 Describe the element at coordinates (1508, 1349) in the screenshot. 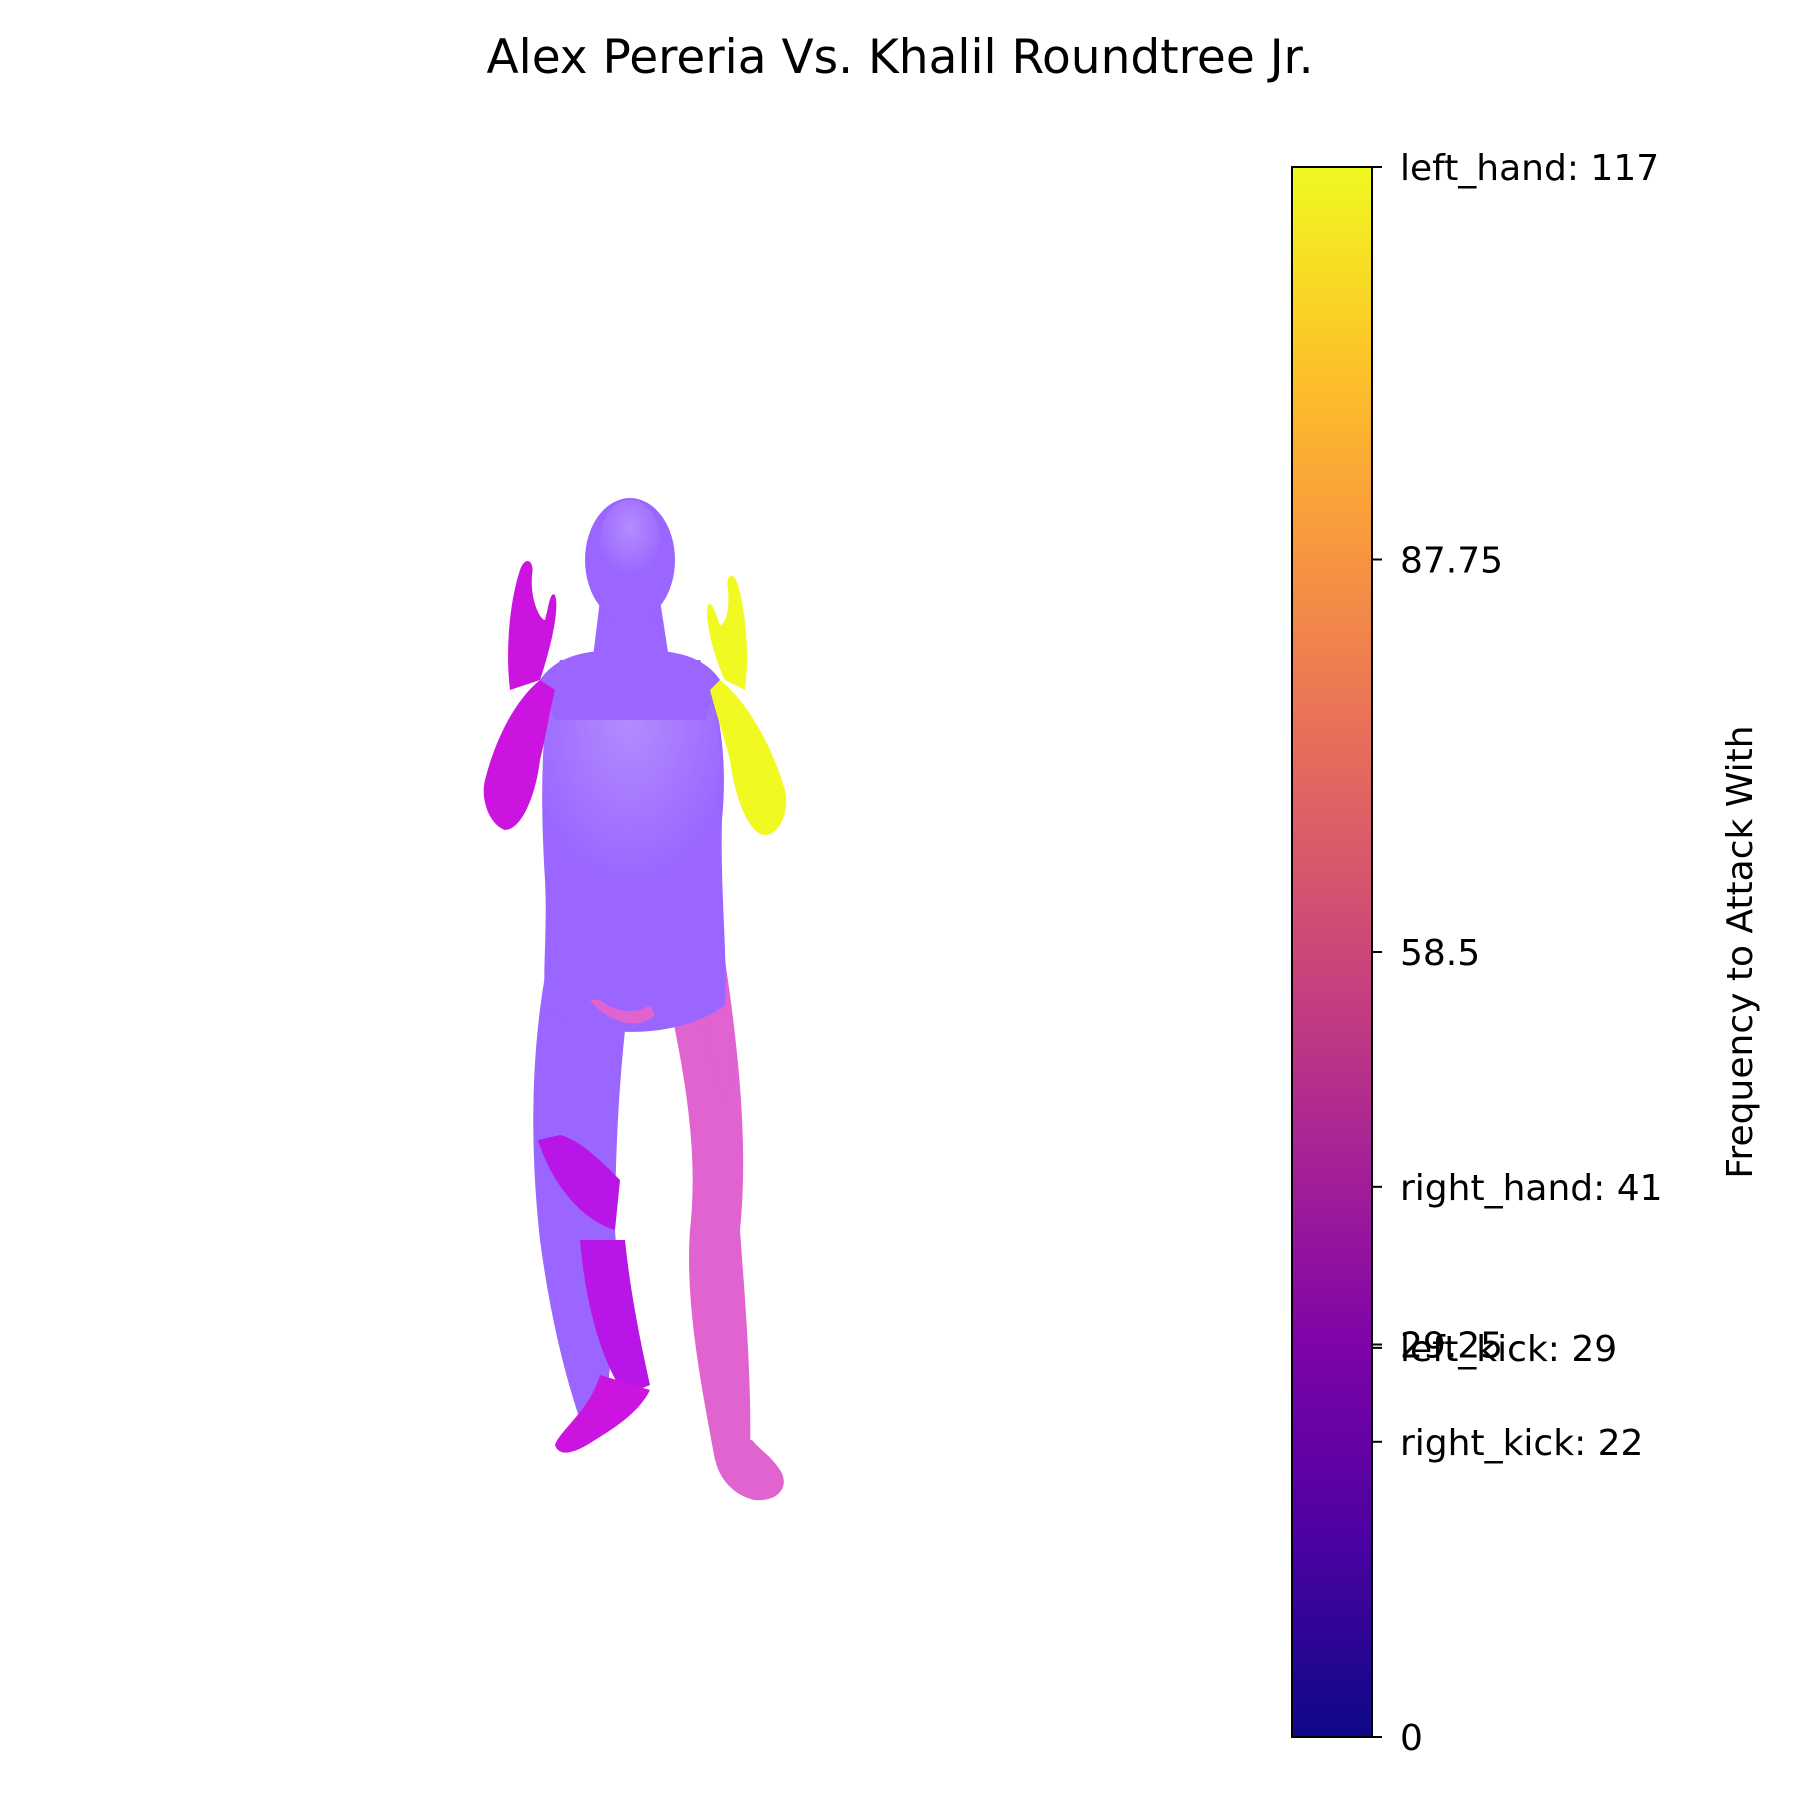

I see `colorbar-tick-label: left_kick: 29` at that location.